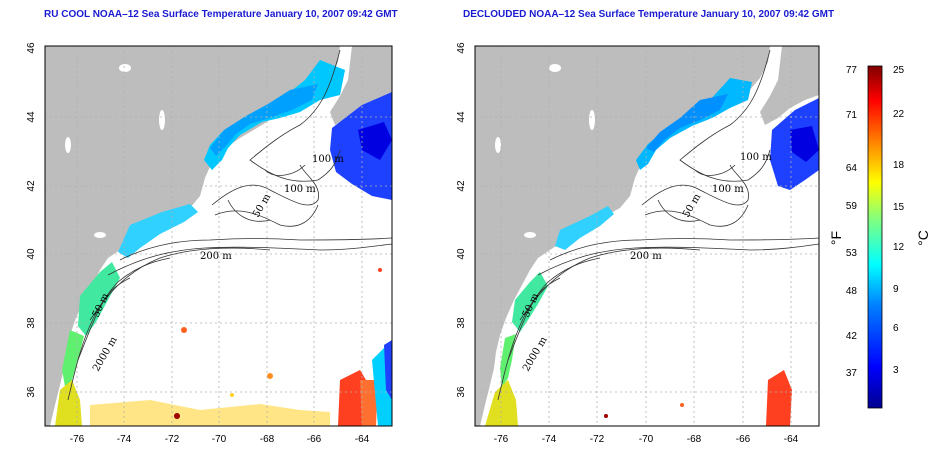 This screenshot has height=475, width=950. I want to click on celsius-tick: 18, so click(899, 165).